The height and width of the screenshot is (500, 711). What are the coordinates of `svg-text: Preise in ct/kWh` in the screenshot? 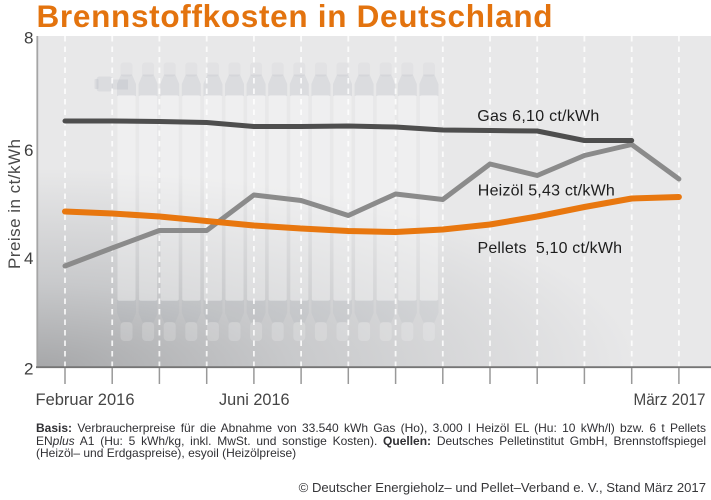 It's located at (14, 204).